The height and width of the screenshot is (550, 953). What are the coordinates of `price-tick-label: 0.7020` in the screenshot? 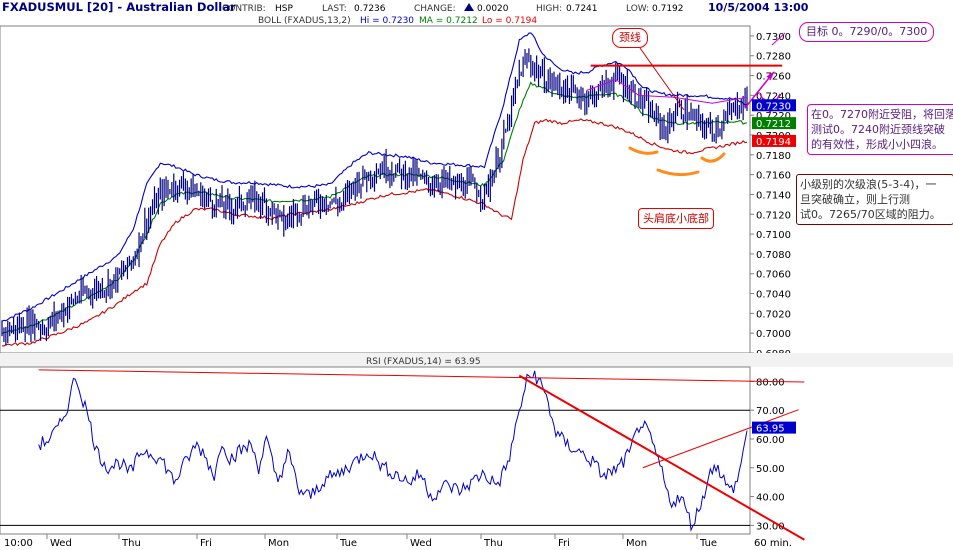 It's located at (773, 314).